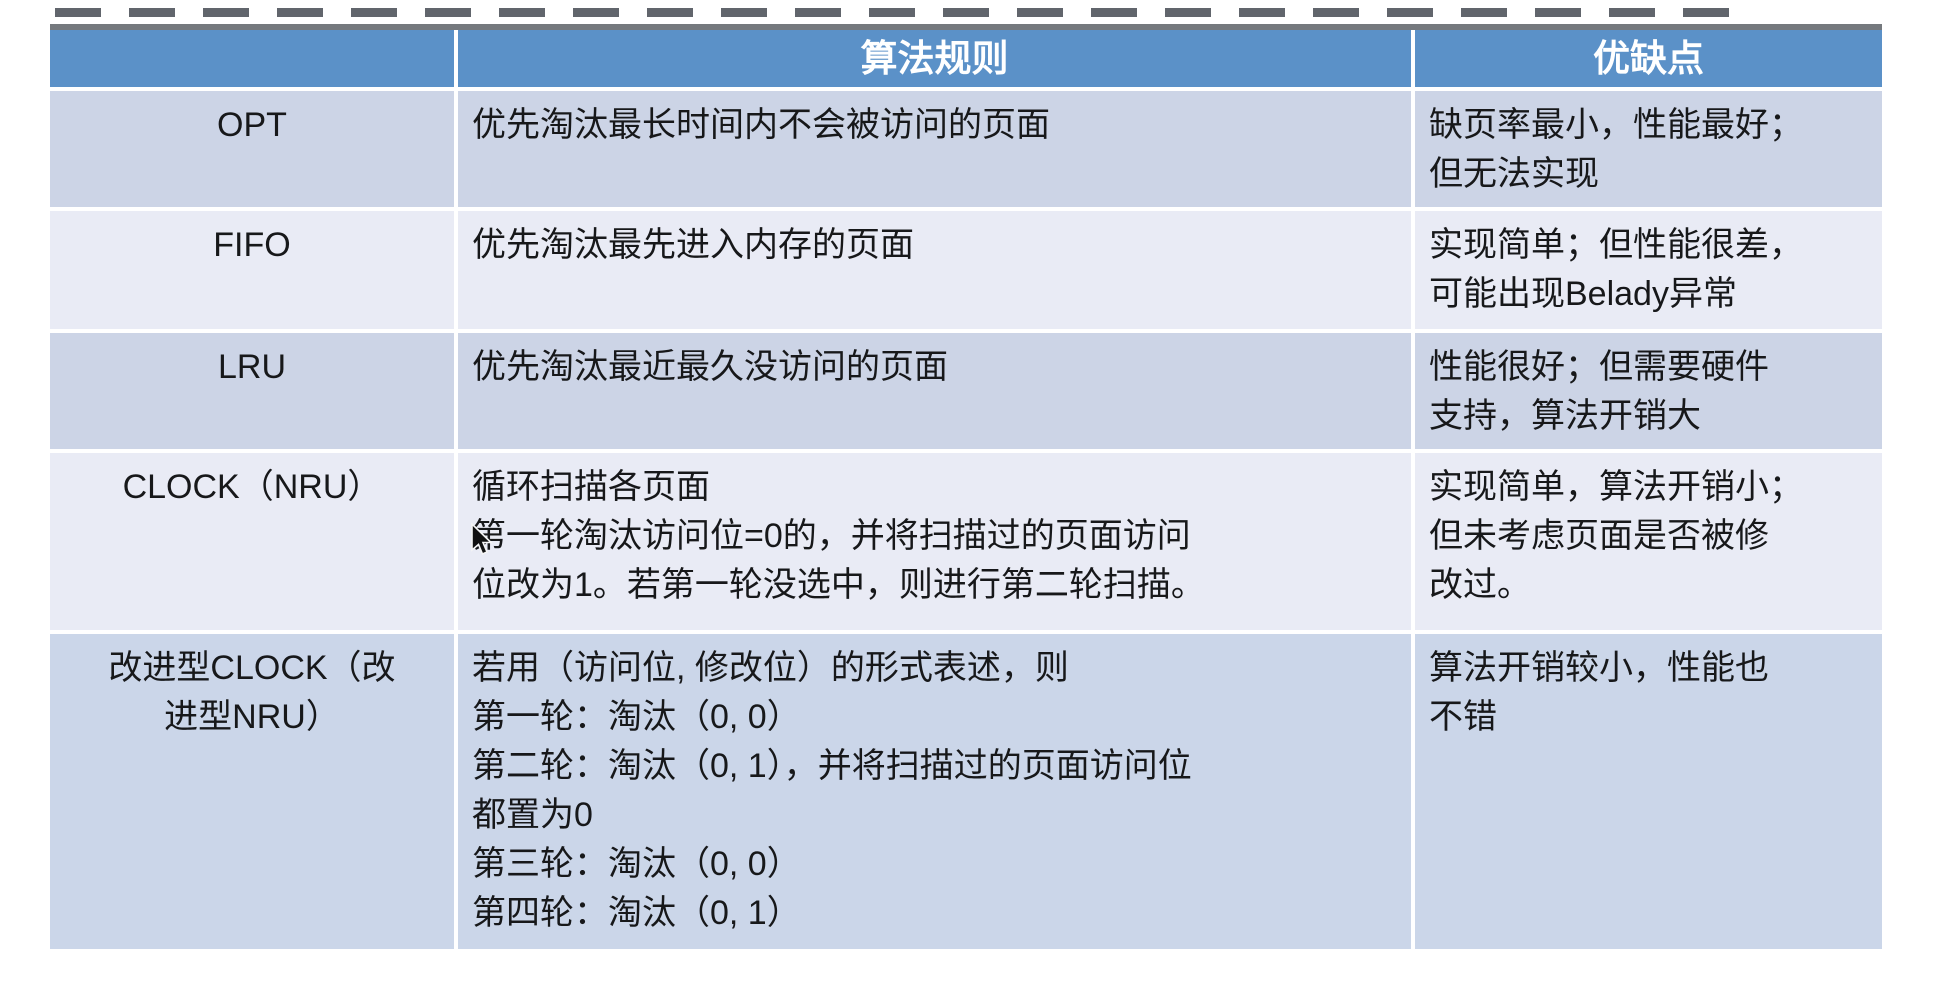 The image size is (1945, 991). I want to click on algorithm-name-cell: CLOCK（NRU）, so click(252, 541).